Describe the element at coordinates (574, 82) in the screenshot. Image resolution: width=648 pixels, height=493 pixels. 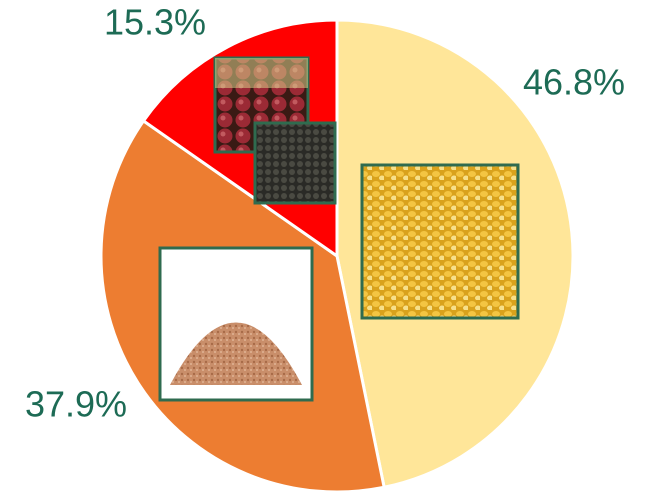
I see `slice-label: 46.8%` at that location.